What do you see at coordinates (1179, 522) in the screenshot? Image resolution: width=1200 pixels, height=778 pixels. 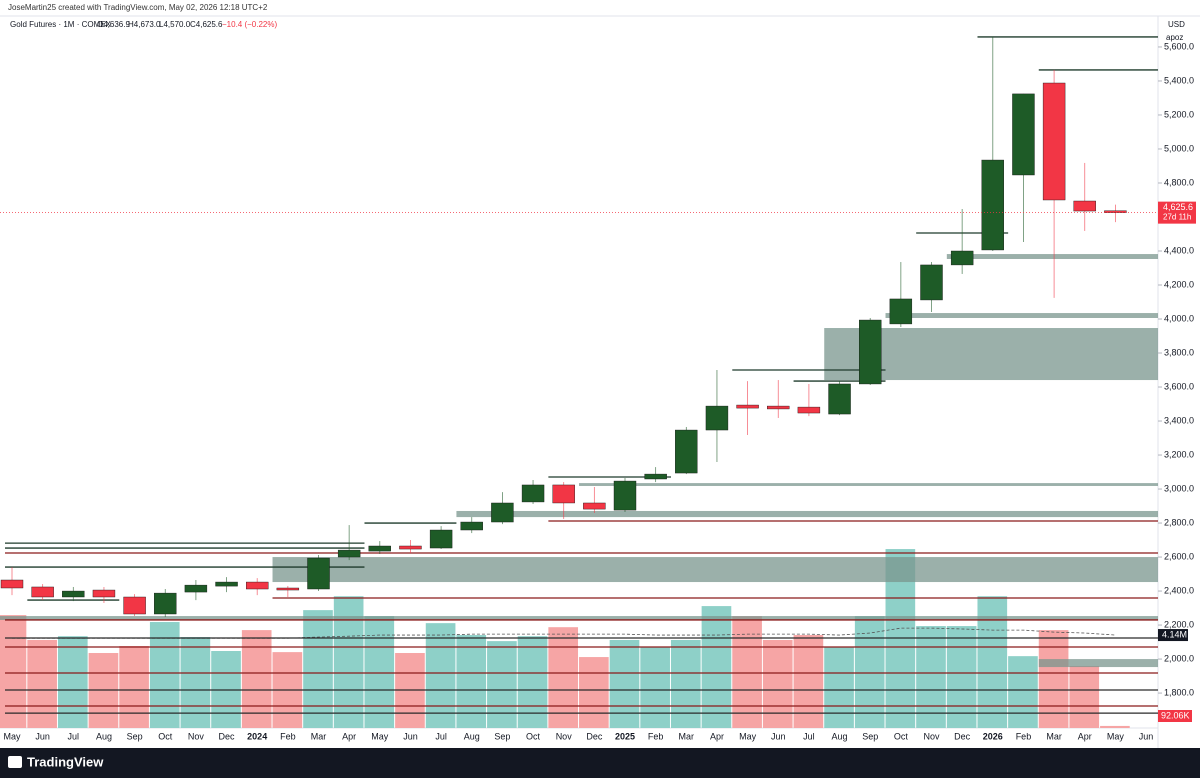 I see `y-tick-label: 2,800.0` at bounding box center [1179, 522].